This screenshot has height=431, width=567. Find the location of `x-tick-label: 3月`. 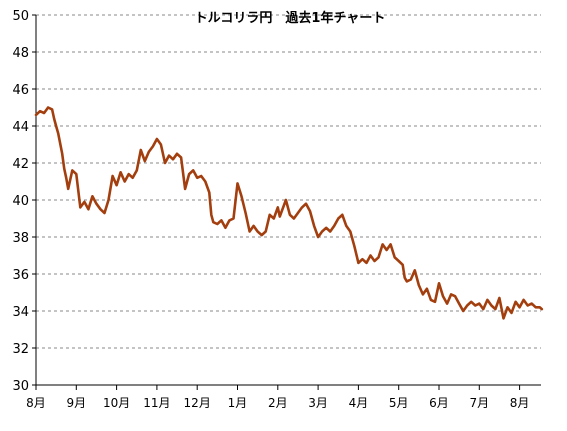

x-tick-label: 3月 is located at coordinates (318, 403).